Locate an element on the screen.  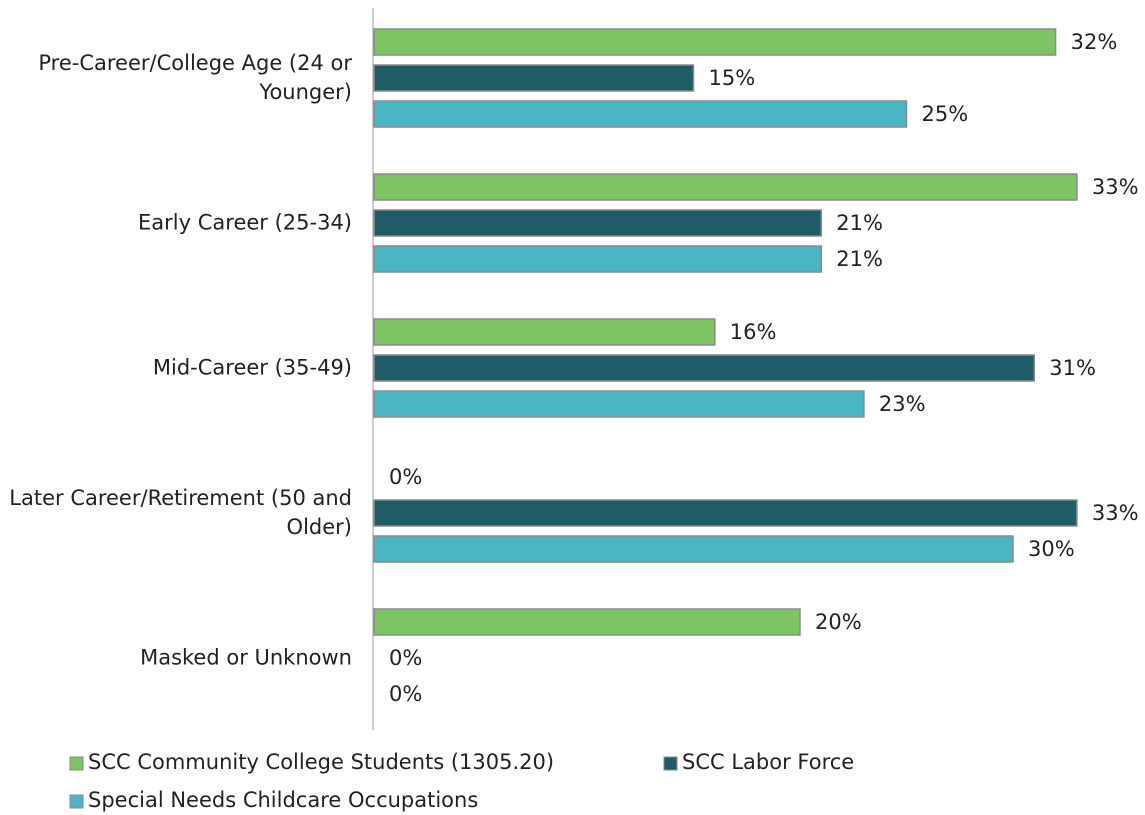
data-label: 20% is located at coordinates (838, 622).